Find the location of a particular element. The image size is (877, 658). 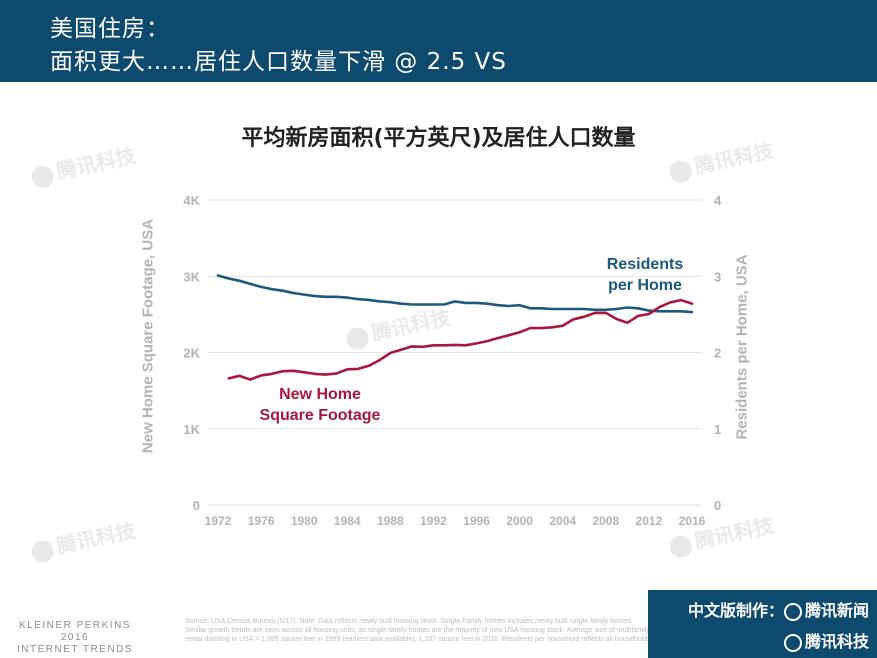

square-footage-line is located at coordinates (460, 339).